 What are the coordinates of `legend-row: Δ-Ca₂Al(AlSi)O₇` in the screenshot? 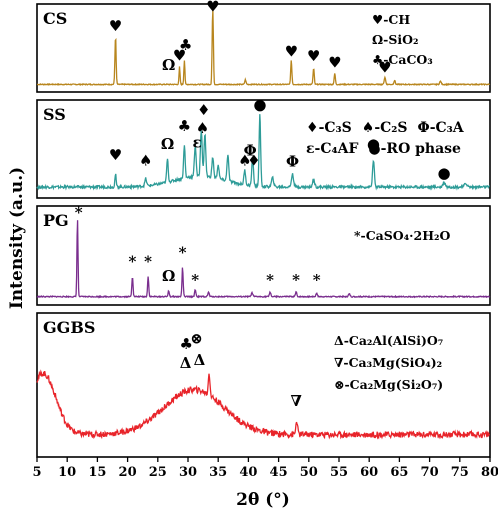 It's located at (388, 340).